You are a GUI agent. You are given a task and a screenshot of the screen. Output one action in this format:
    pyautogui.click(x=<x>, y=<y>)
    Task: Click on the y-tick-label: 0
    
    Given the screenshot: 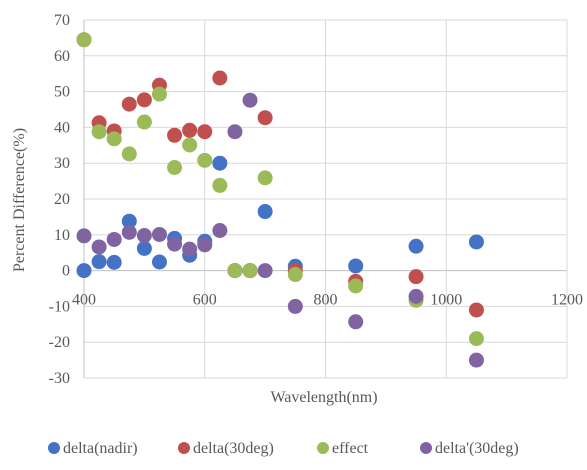 What is the action you would take?
    pyautogui.click(x=66, y=271)
    